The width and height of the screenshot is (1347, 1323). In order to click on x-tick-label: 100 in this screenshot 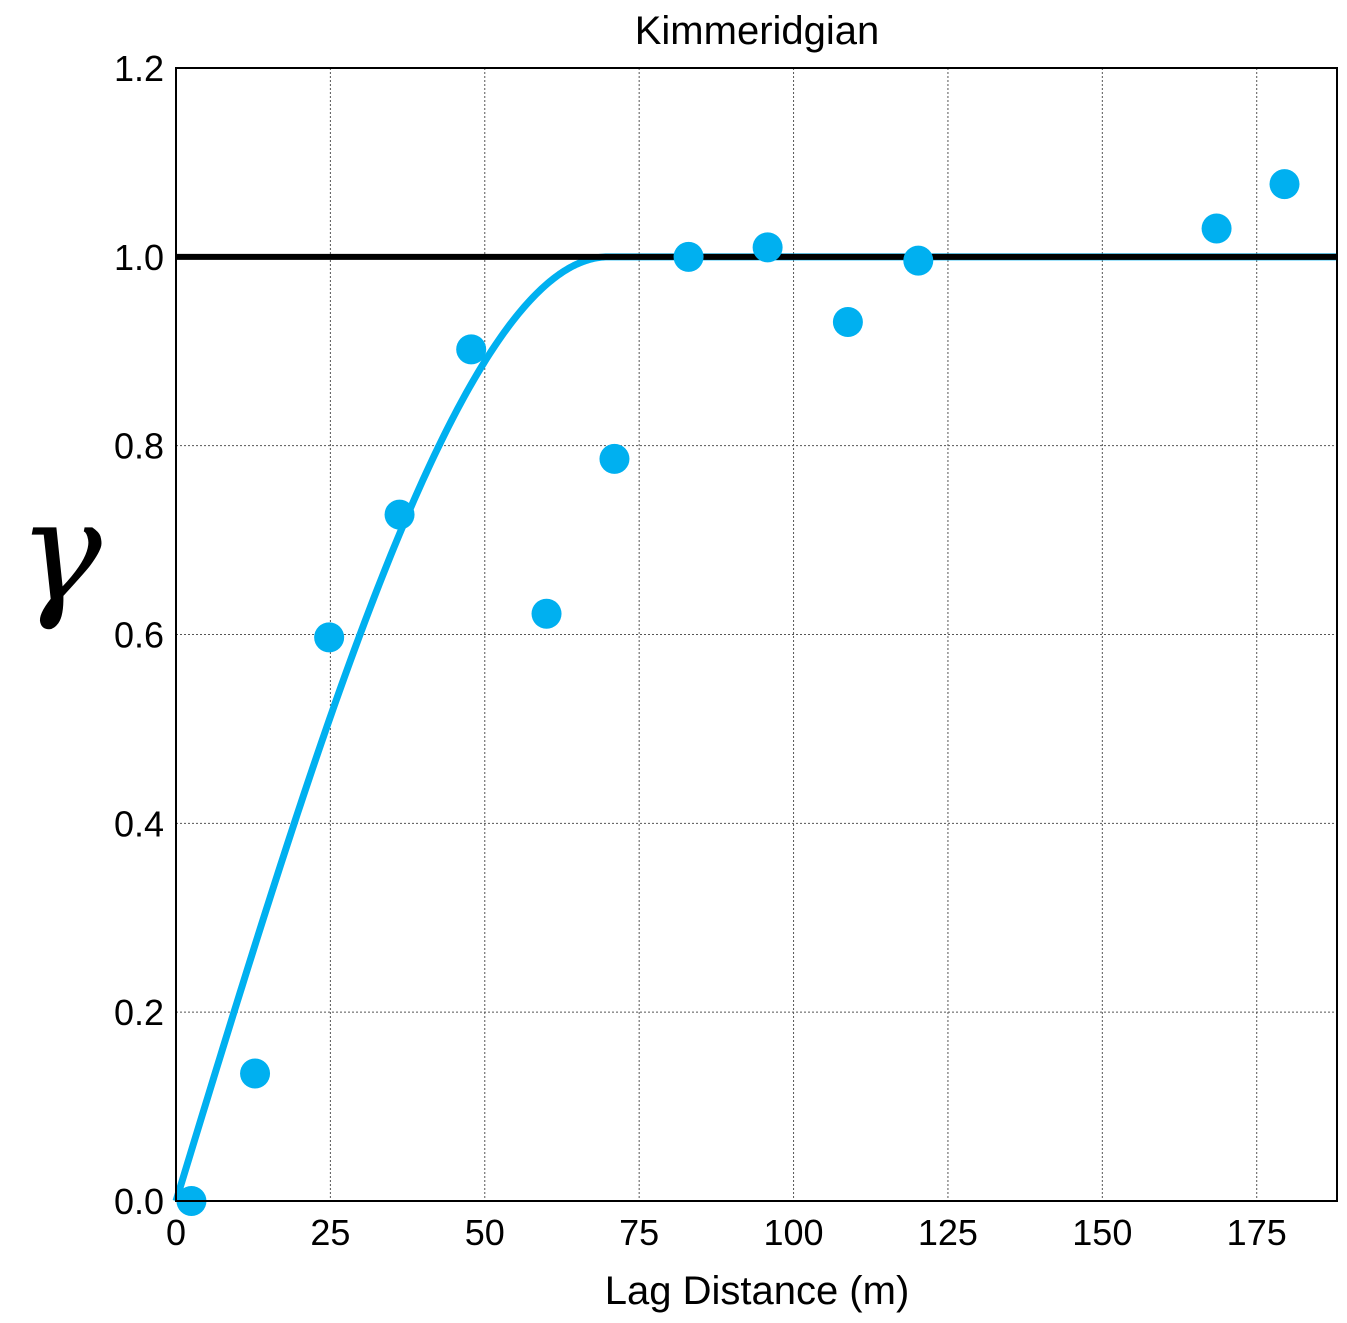, I will do `click(794, 1232)`.